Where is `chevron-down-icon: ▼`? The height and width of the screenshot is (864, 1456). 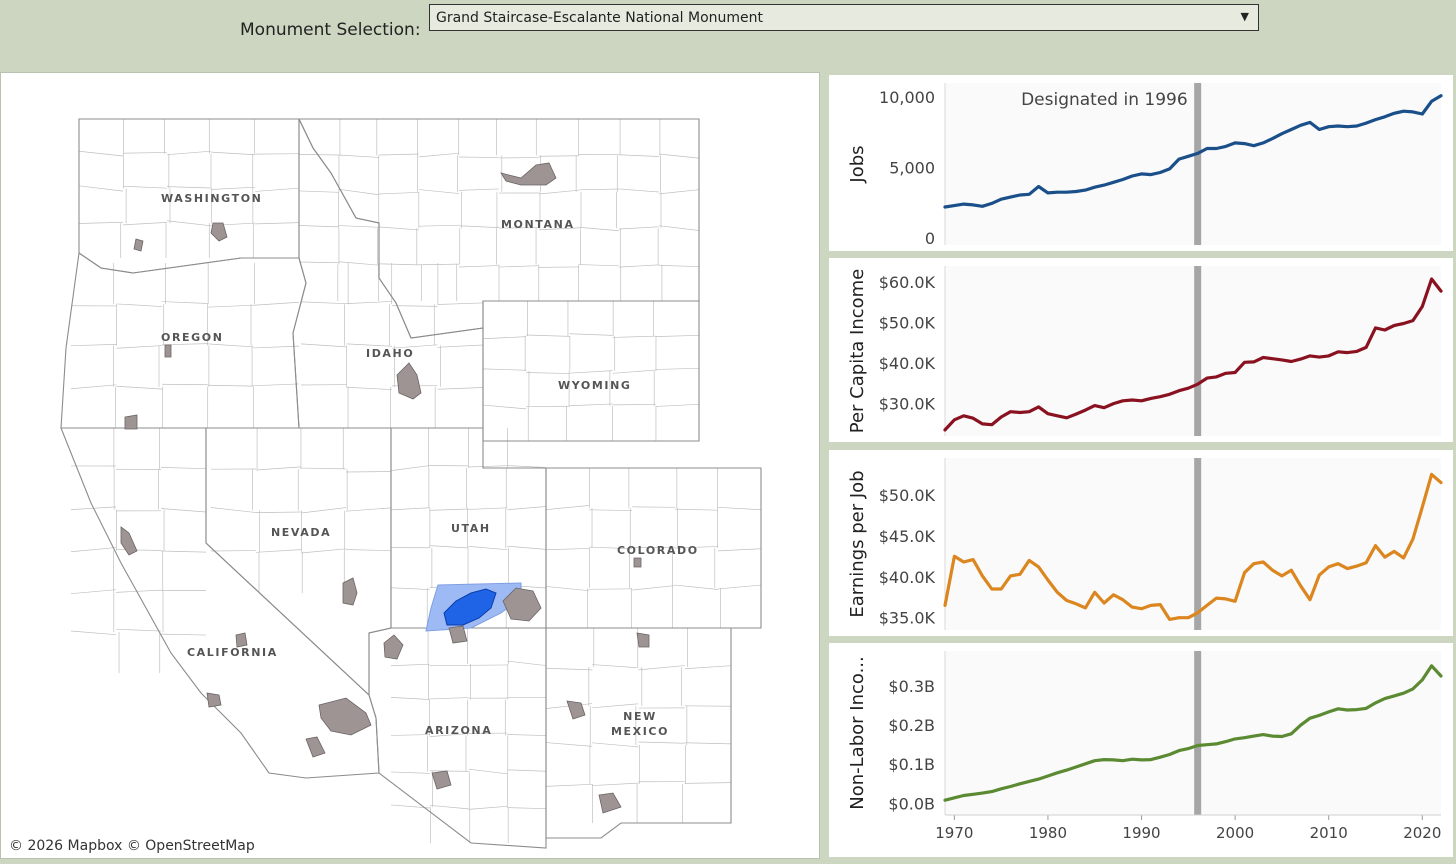 chevron-down-icon: ▼ is located at coordinates (1244, 16).